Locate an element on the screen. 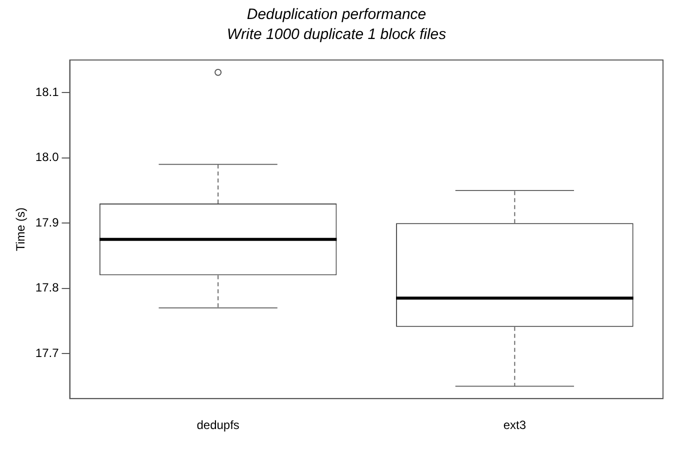  y-axis-title: Time (s) is located at coordinates (21, 230).